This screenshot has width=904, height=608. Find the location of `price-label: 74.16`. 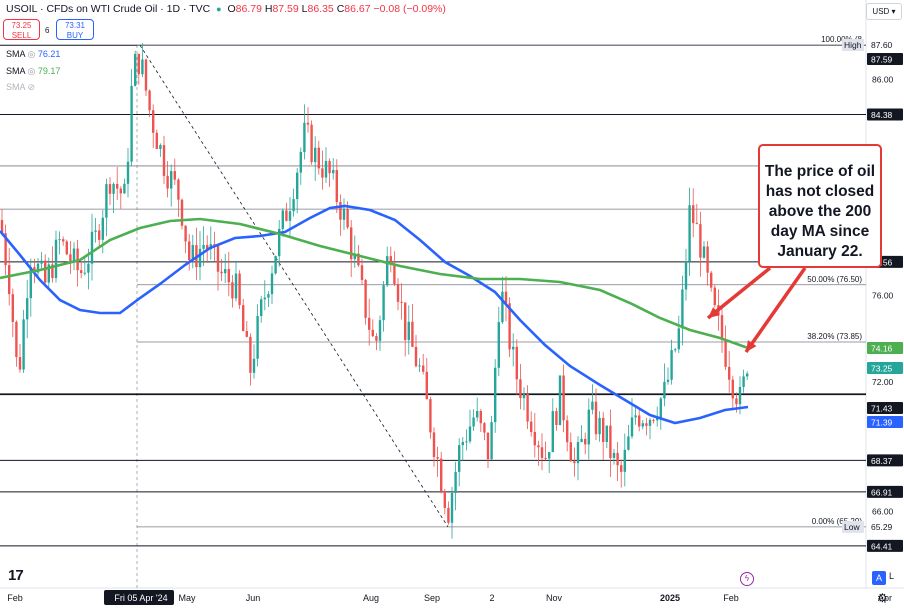

price-label: 74.16 is located at coordinates (882, 349).